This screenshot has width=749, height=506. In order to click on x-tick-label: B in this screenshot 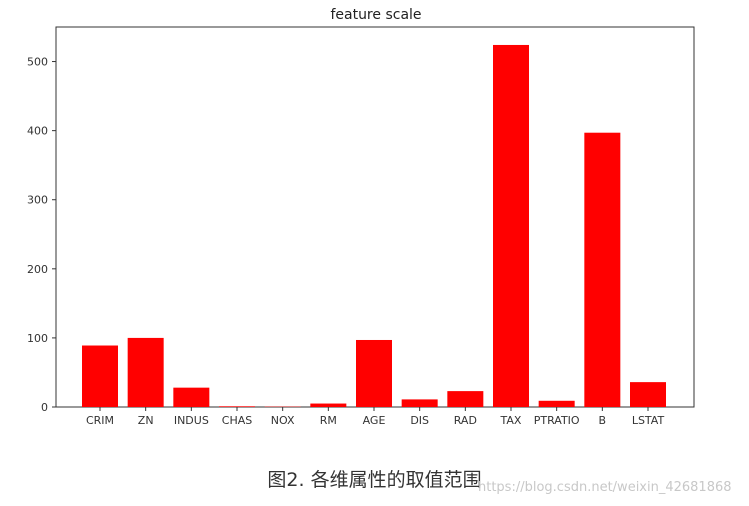, I will do `click(603, 420)`.